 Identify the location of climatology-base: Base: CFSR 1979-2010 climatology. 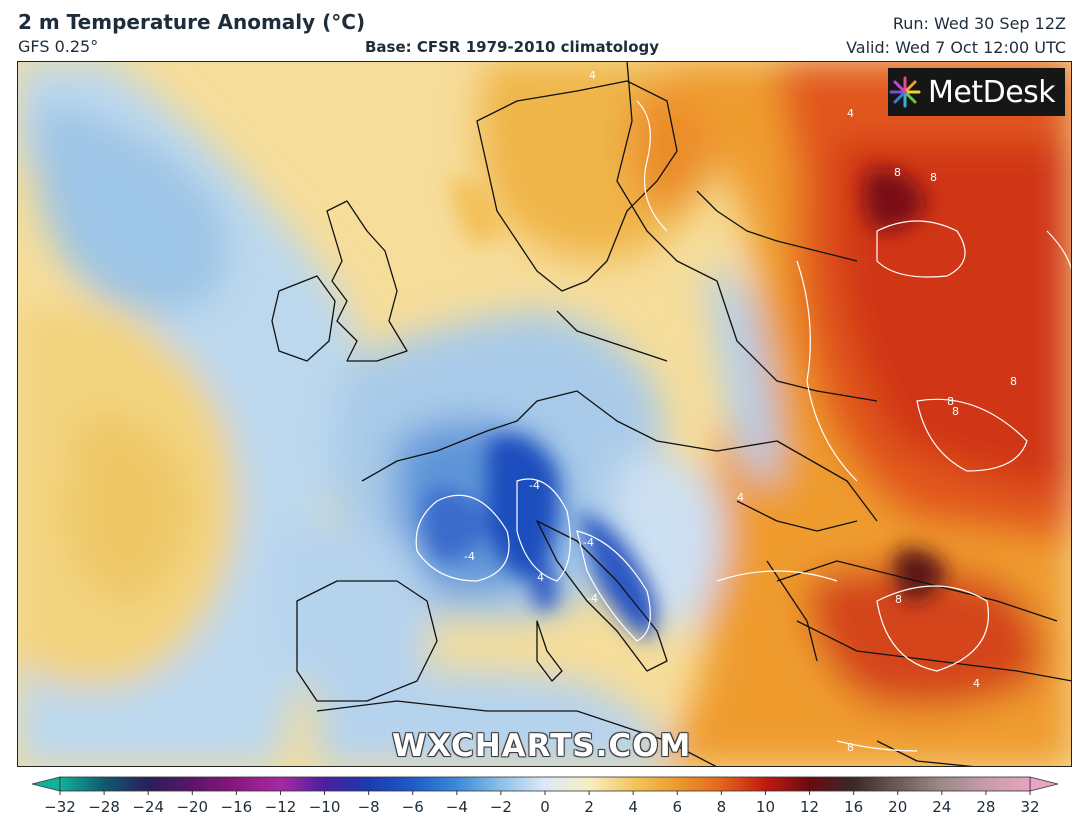
(512, 47).